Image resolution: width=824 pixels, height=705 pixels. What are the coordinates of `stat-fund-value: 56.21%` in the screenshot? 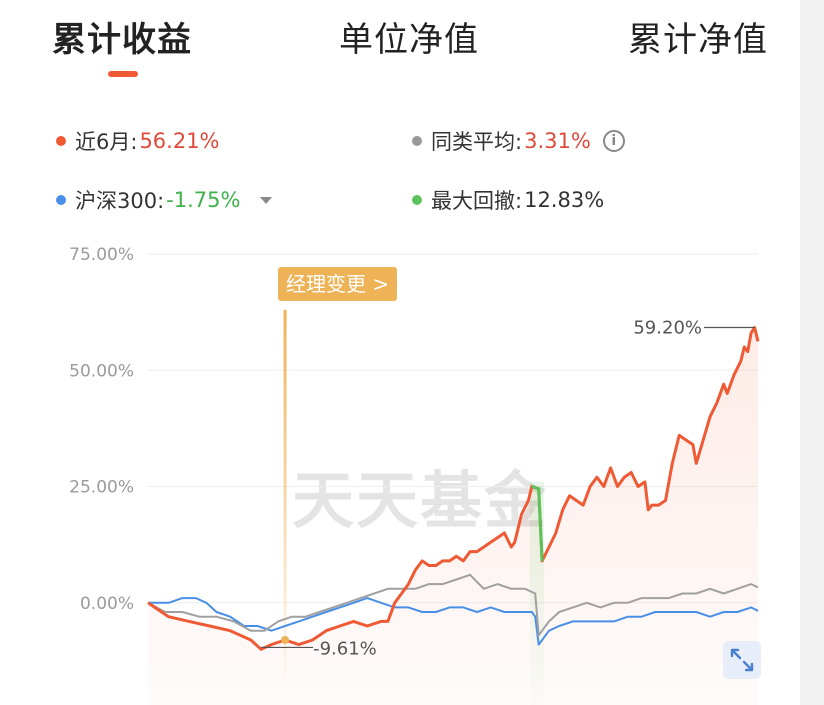 It's located at (179, 141).